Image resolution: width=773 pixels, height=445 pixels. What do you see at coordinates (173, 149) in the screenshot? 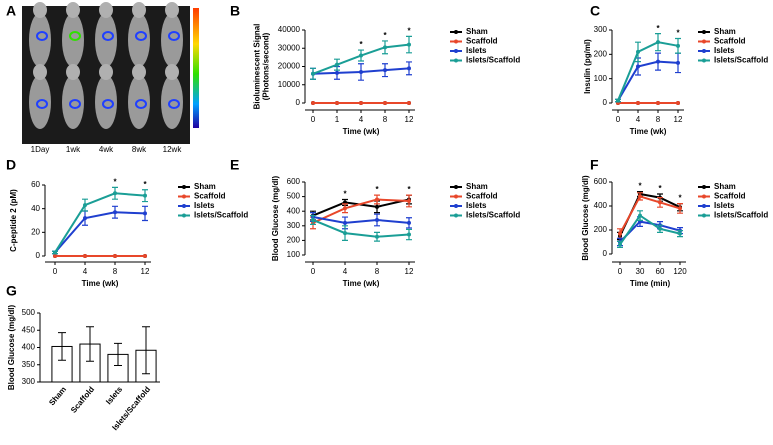
I see `timepoint-label: 12wk` at bounding box center [173, 149].